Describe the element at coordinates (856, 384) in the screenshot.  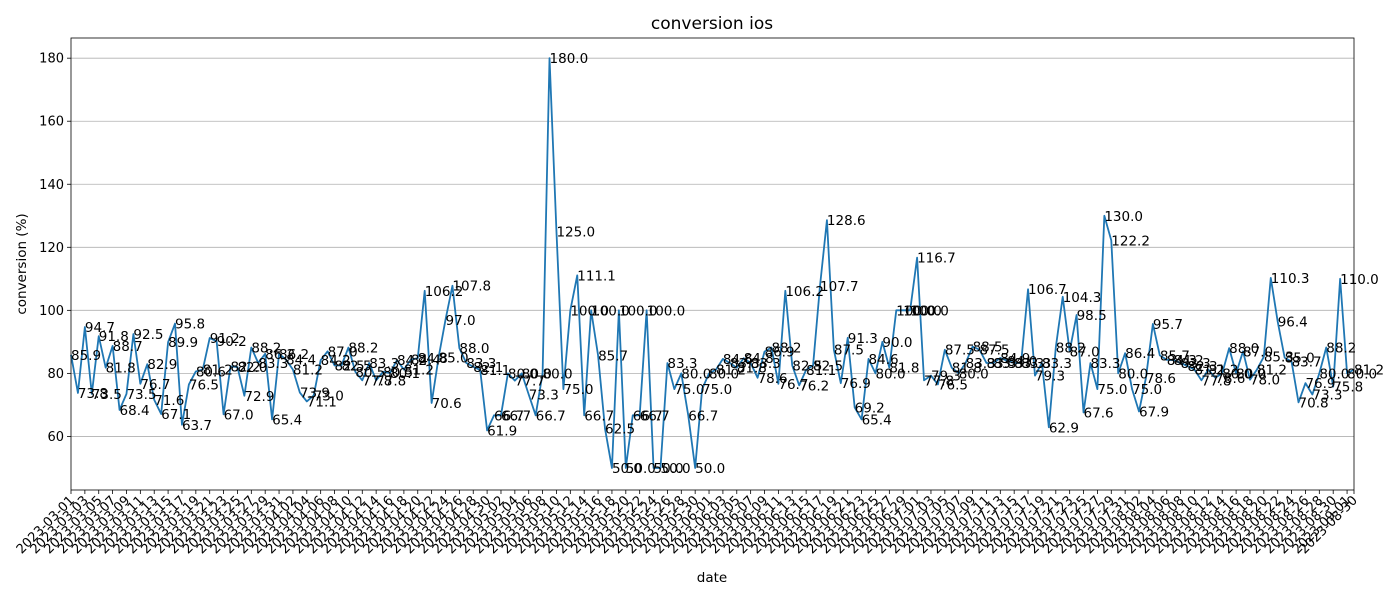
I see `data-label: 76.9` at that location.